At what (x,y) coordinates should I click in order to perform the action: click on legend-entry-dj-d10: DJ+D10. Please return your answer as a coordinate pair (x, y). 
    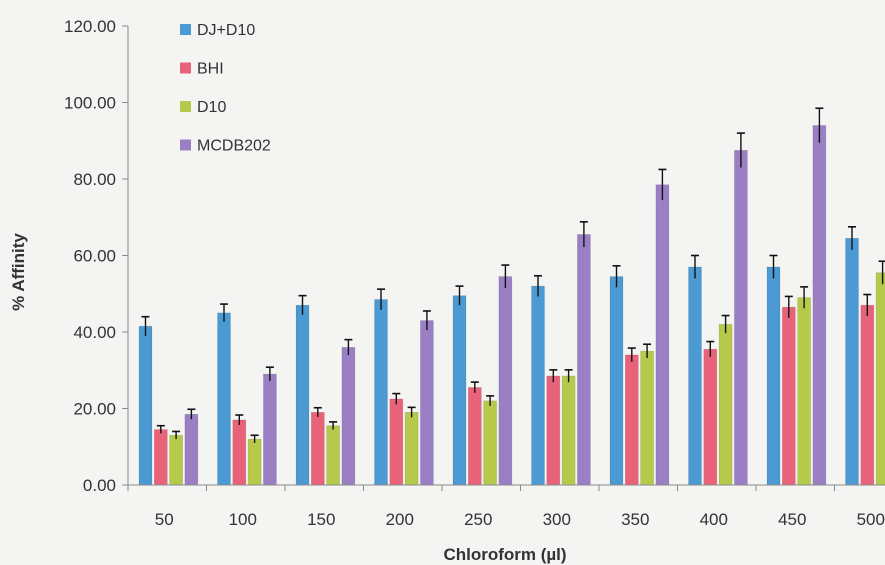
    Looking at the image, I should click on (217, 30).